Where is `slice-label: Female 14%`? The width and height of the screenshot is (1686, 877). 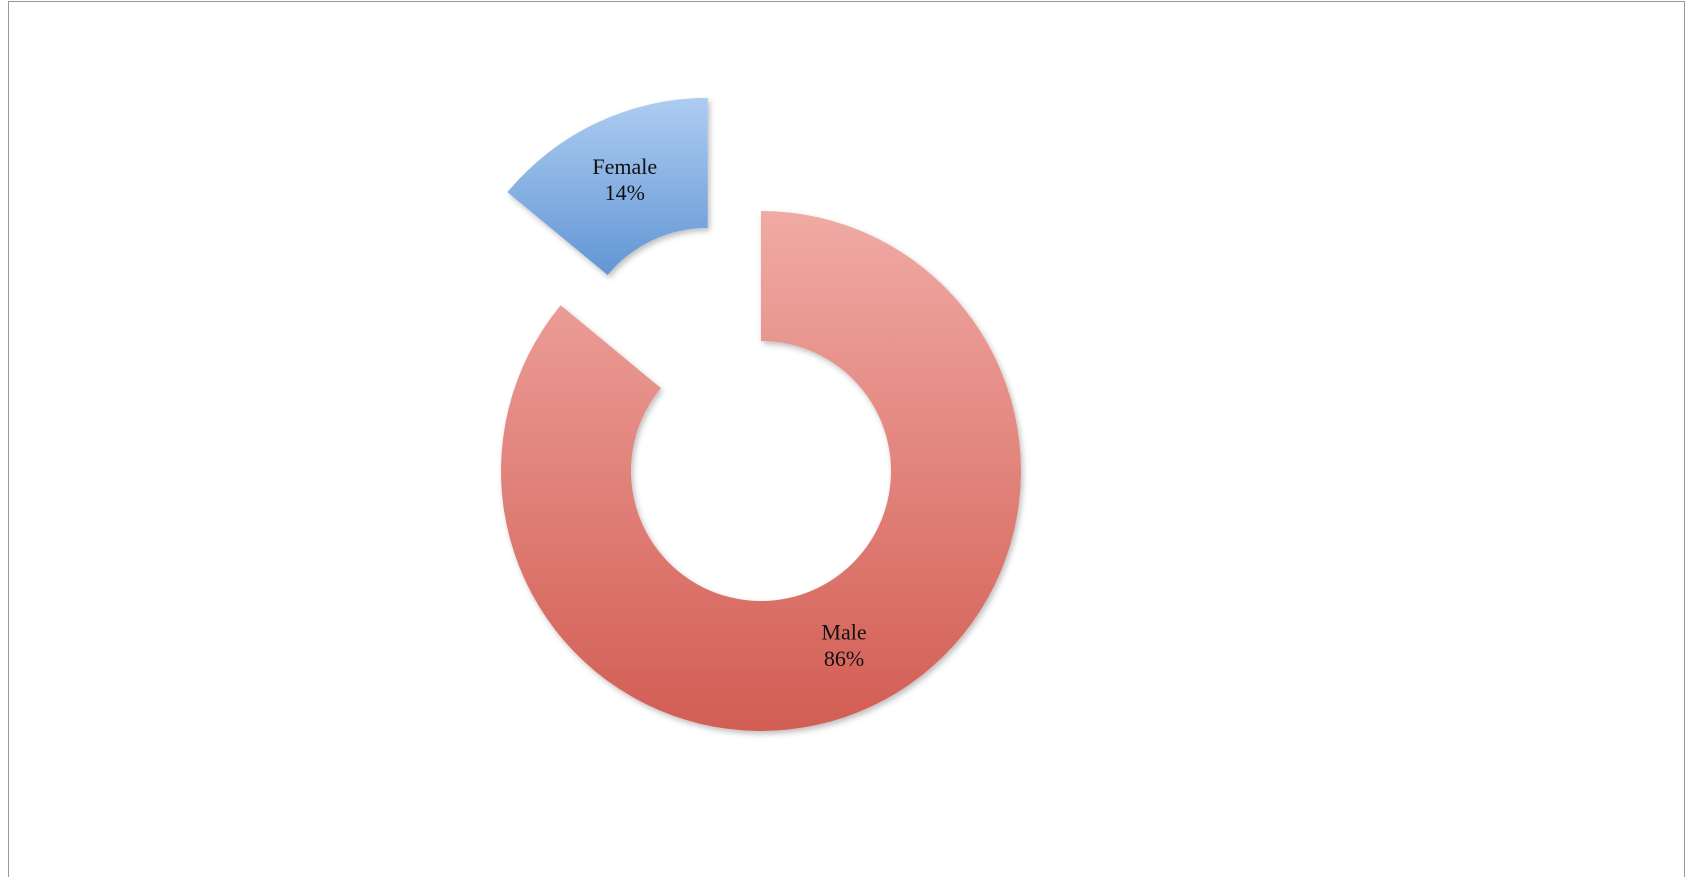
slice-label: Female 14% is located at coordinates (624, 179).